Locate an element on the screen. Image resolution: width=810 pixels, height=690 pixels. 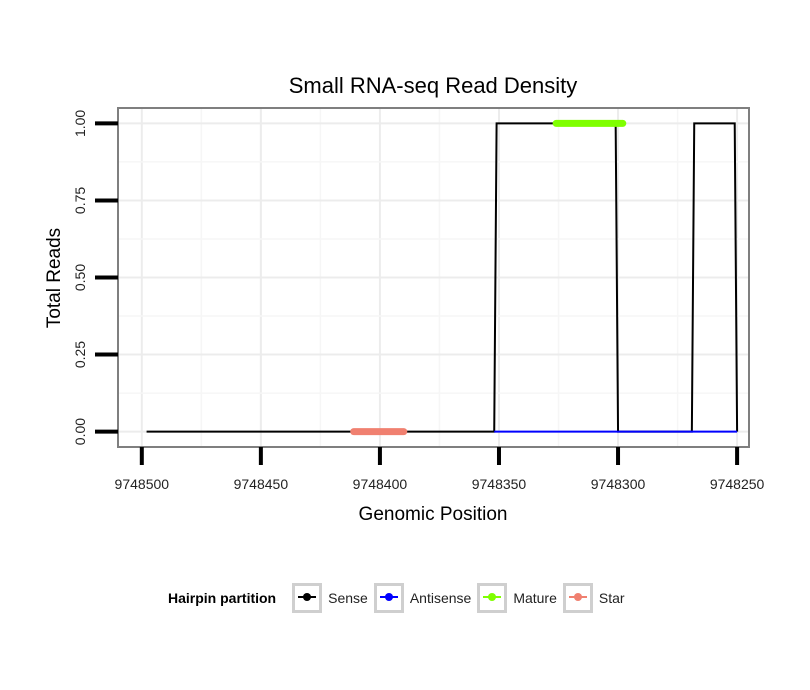
legend-key-star is located at coordinates (577, 598).